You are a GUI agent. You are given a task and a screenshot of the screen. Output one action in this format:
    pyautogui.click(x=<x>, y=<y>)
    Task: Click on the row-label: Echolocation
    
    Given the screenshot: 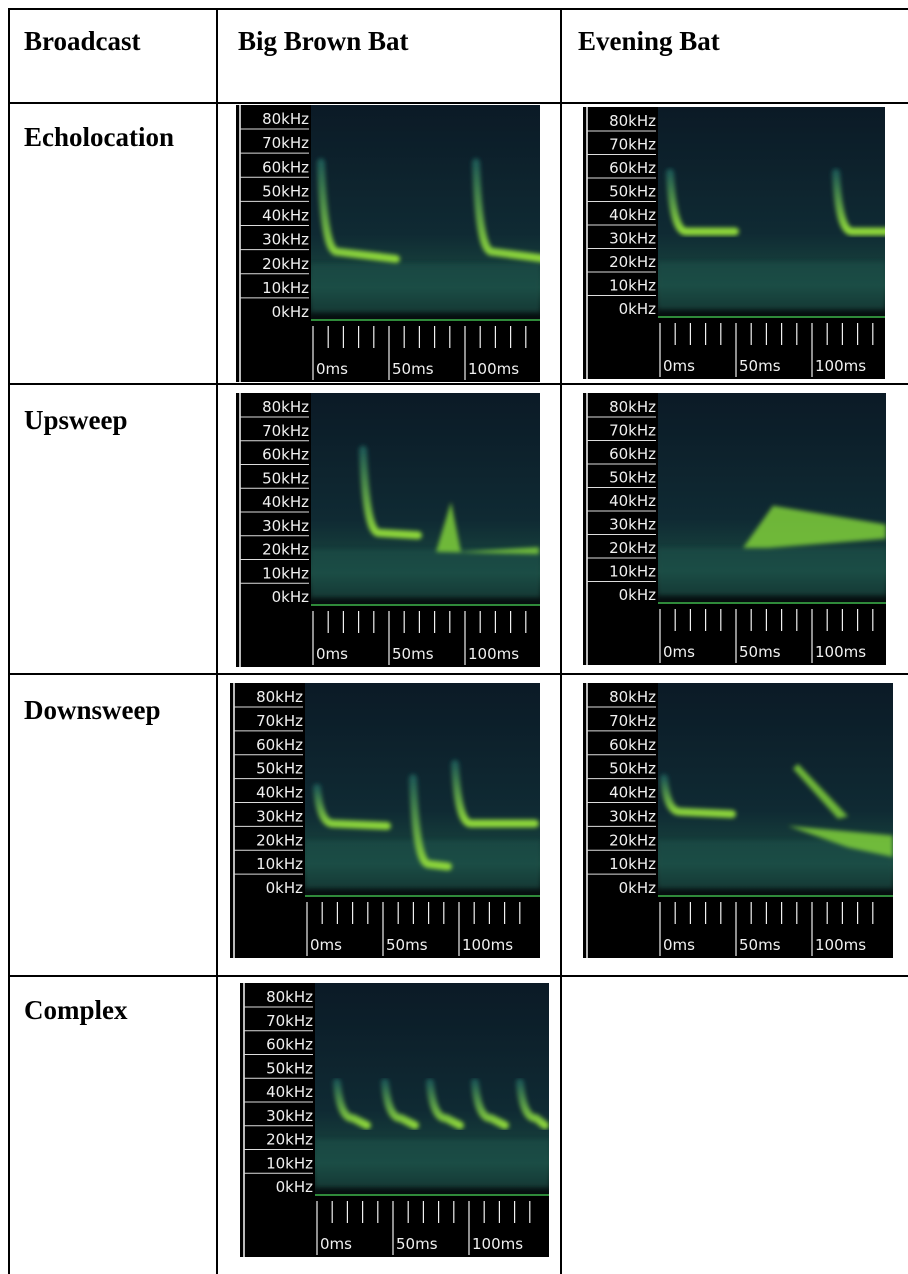 What is the action you would take?
    pyautogui.click(x=99, y=137)
    